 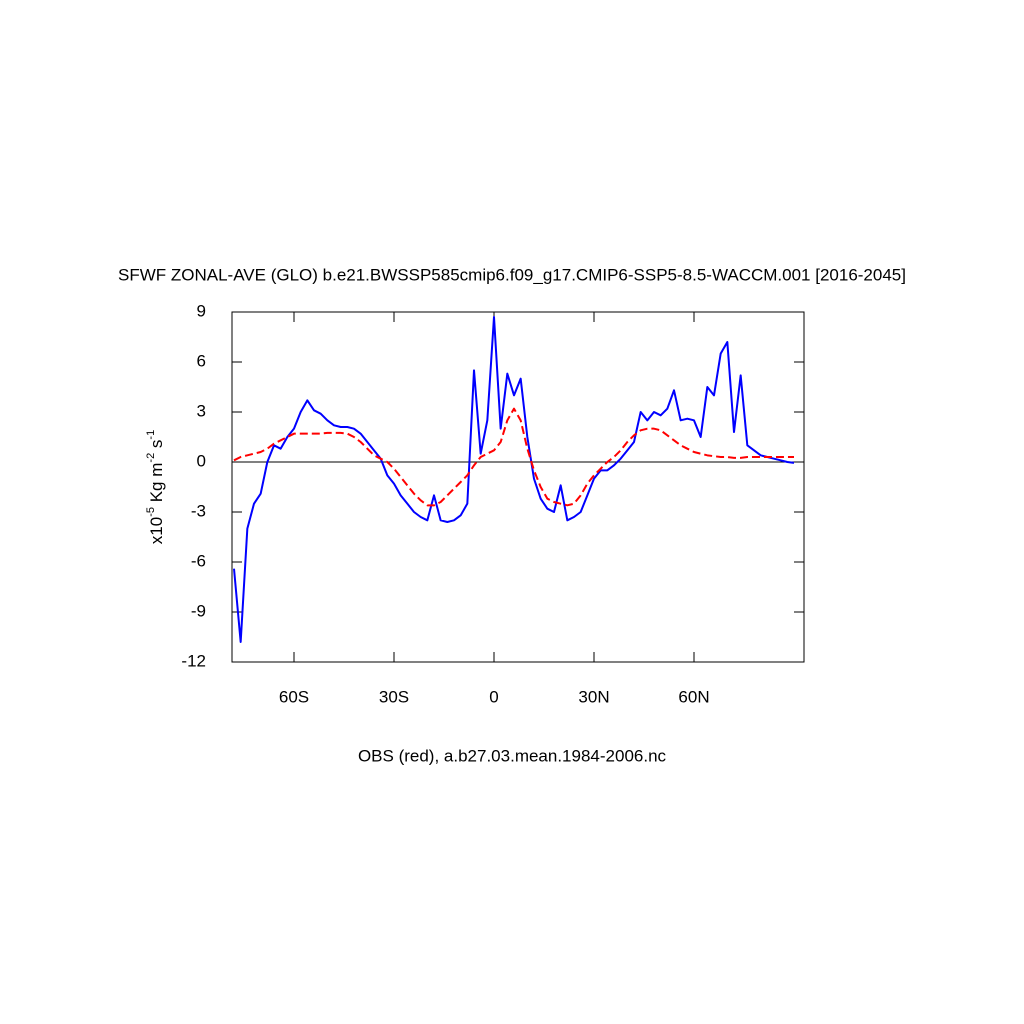 What do you see at coordinates (513, 457) in the screenshot?
I see `series-line` at bounding box center [513, 457].